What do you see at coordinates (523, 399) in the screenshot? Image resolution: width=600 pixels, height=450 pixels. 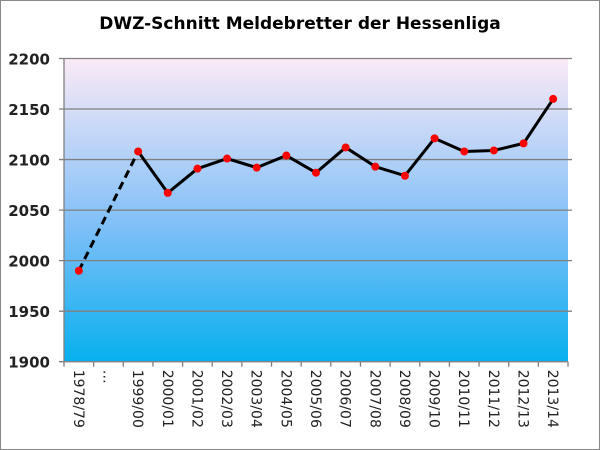 I see `x-tick-label: 2012/13` at bounding box center [523, 399].